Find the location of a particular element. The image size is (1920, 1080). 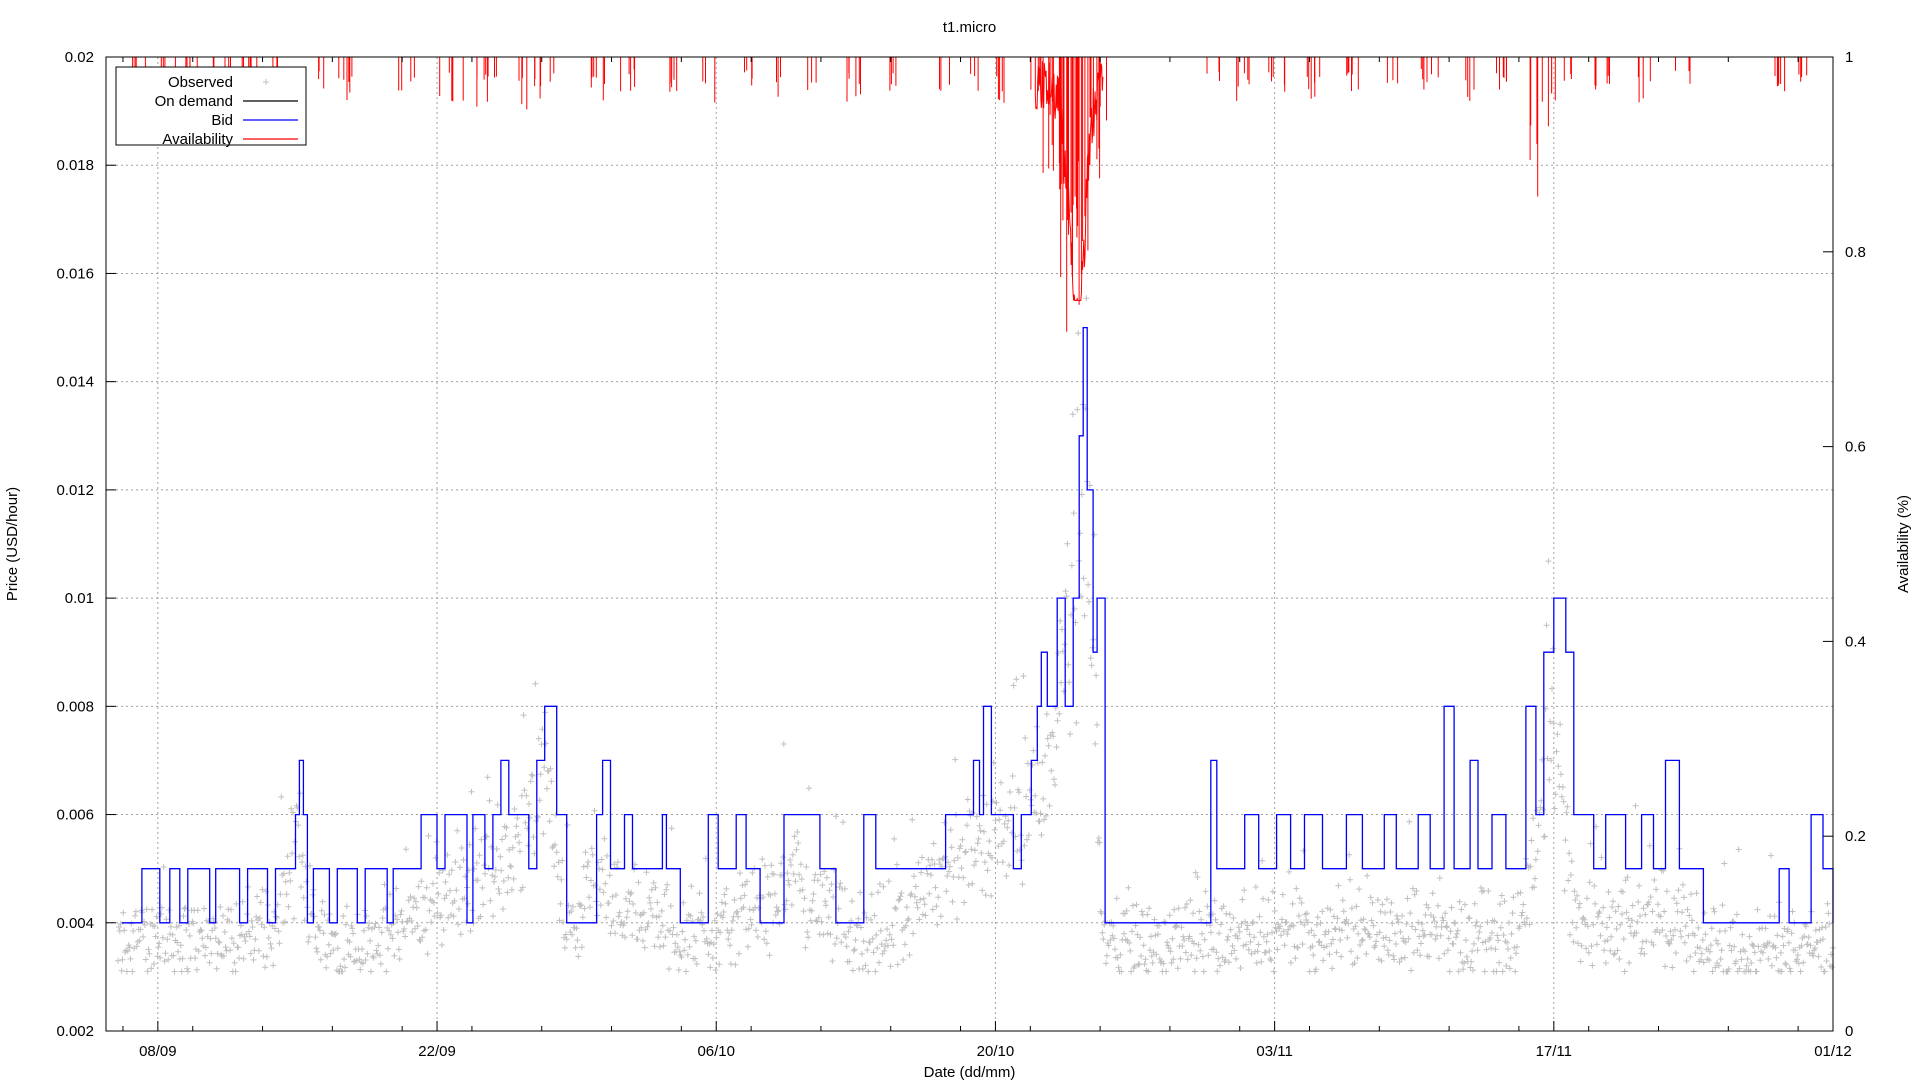

availability-dip is located at coordinates (1069, 179).